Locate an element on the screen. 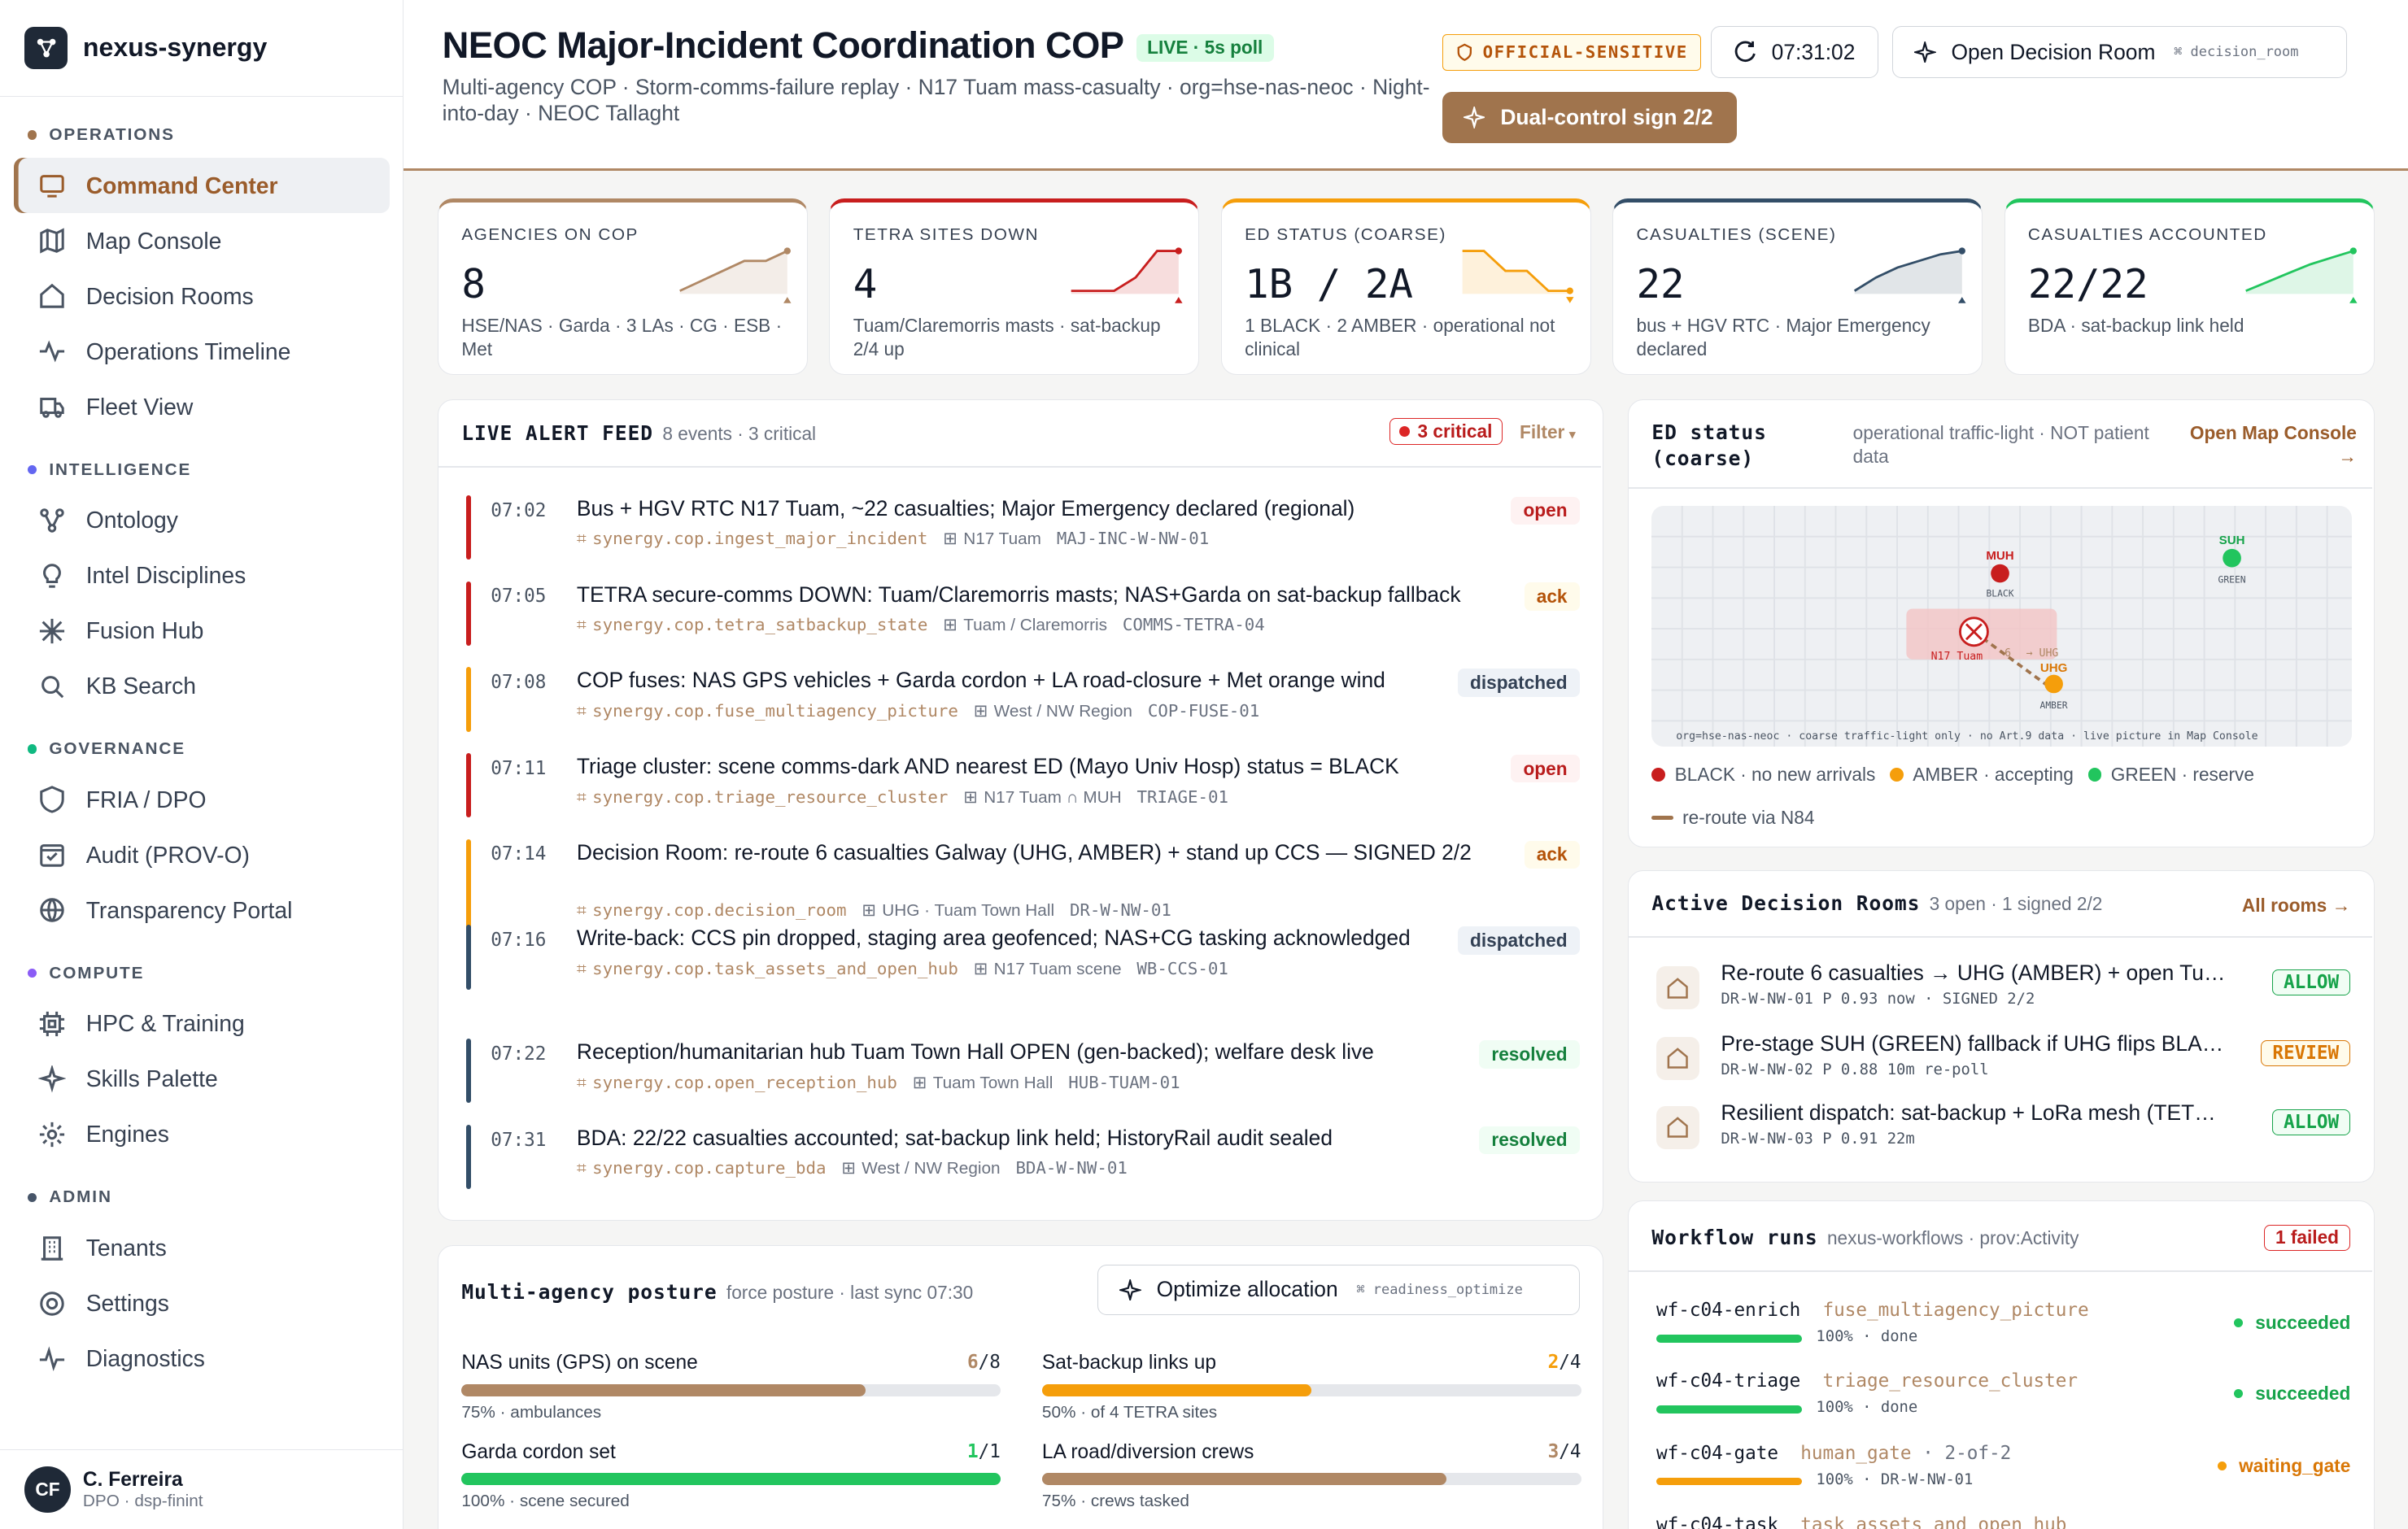 This screenshot has height=1529, width=2408. nav-fleet-view: Fleet View is located at coordinates (202, 406).